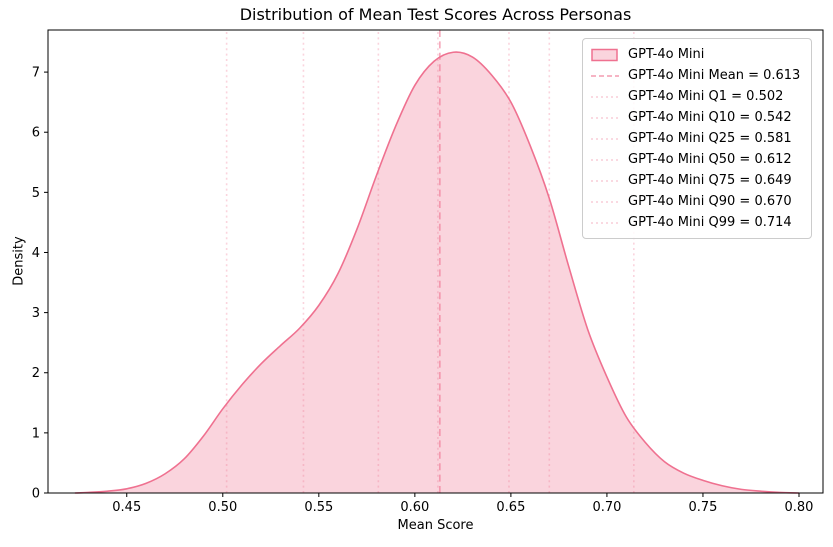 This screenshot has width=833, height=547. I want to click on y-axis-label: Density, so click(19, 261).